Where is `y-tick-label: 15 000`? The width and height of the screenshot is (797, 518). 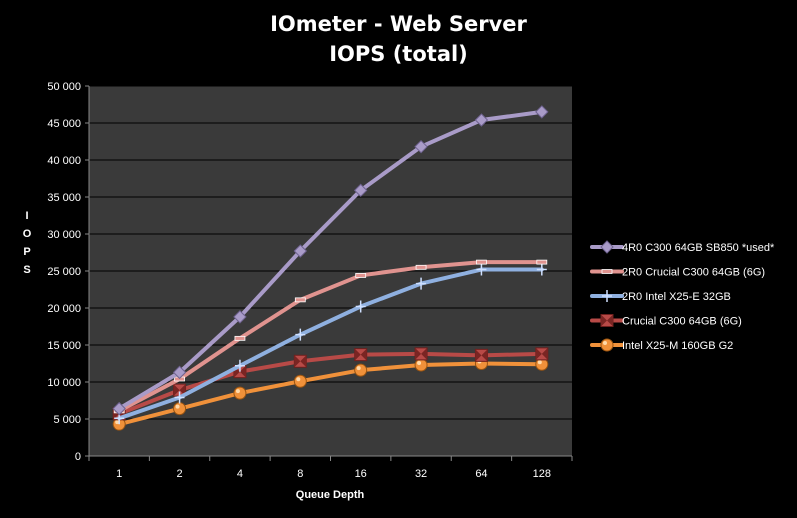
y-tick-label: 15 000 is located at coordinates (64, 346).